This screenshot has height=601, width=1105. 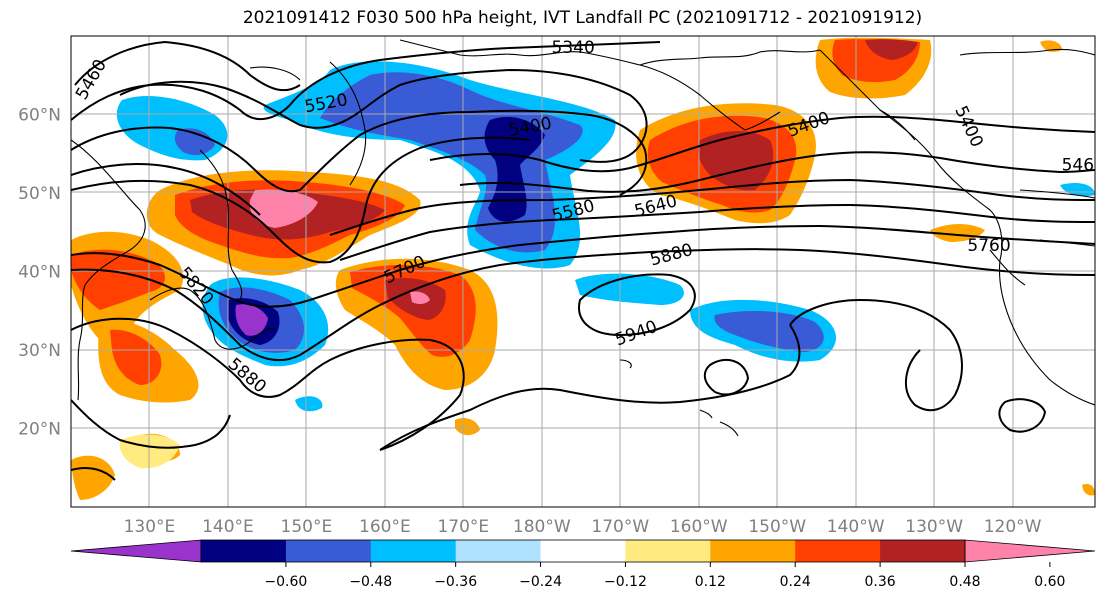 What do you see at coordinates (880, 582) in the screenshot?
I see `colorbar-label: 0.36` at bounding box center [880, 582].